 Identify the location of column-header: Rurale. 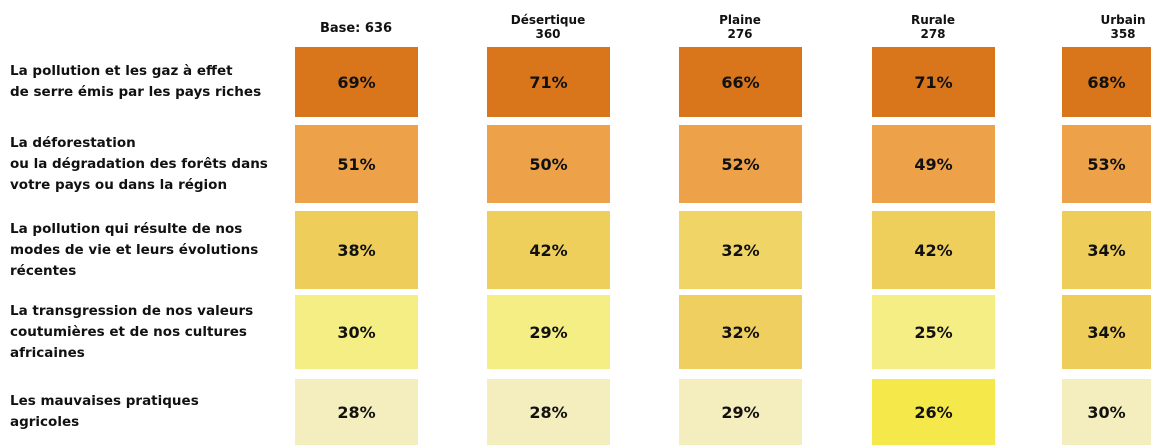
(933, 20).